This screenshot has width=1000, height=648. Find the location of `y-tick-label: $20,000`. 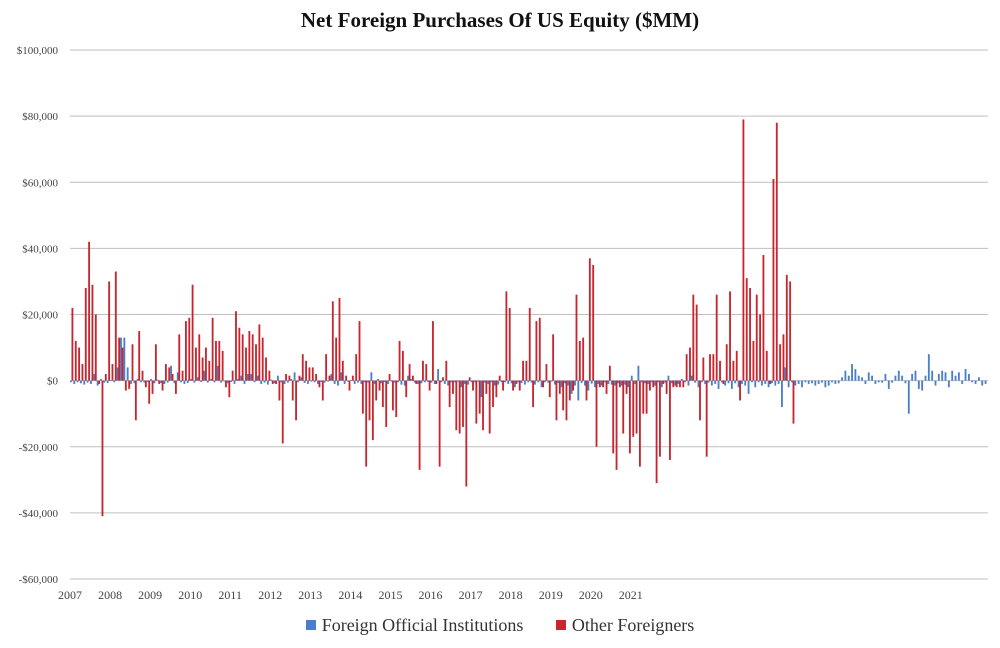

y-tick-label: $20,000 is located at coordinates (40, 316).